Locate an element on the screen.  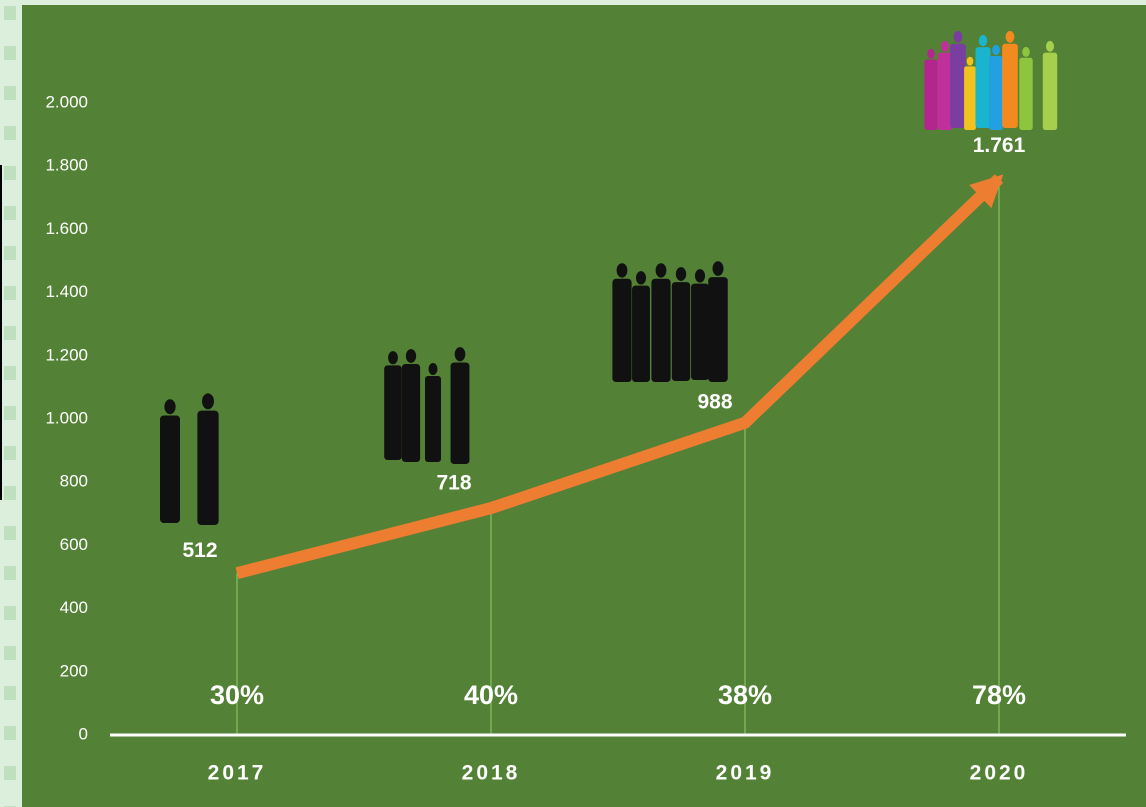
y-tick-label: 400 is located at coordinates (74, 607).